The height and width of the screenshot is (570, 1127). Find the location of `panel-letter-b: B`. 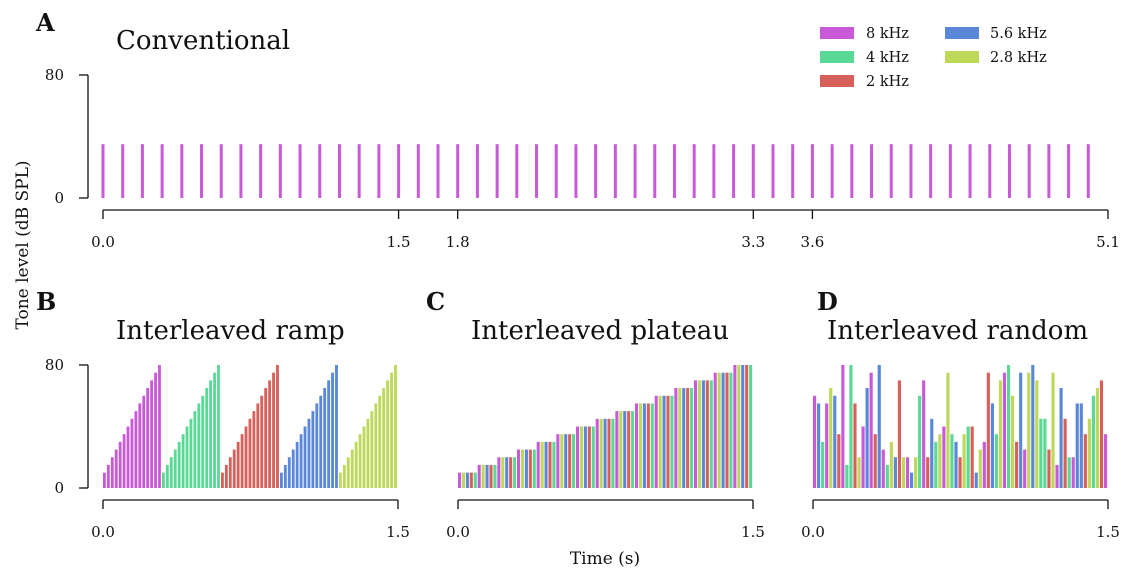

panel-letter-b: B is located at coordinates (46, 301).